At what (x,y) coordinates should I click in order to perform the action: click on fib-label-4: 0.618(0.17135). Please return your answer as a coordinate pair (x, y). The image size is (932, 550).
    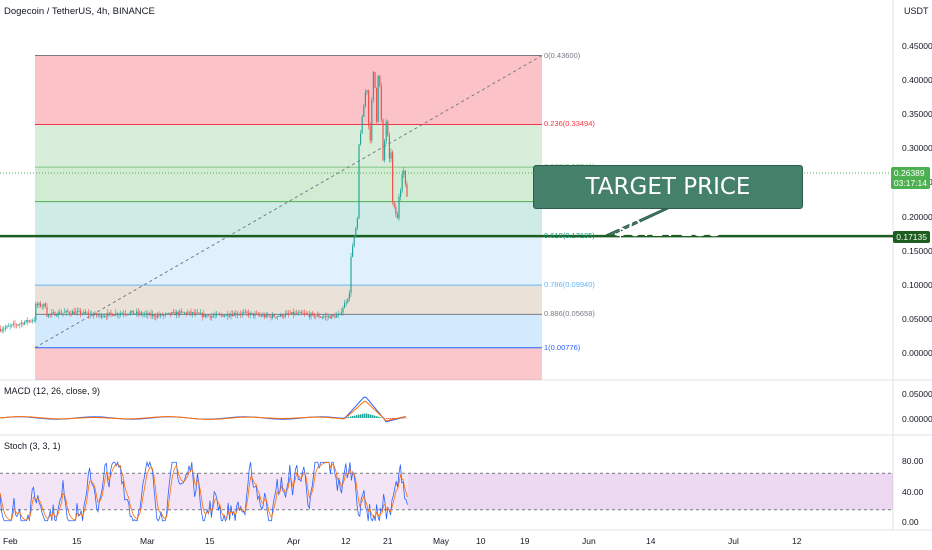
    Looking at the image, I should click on (569, 236).